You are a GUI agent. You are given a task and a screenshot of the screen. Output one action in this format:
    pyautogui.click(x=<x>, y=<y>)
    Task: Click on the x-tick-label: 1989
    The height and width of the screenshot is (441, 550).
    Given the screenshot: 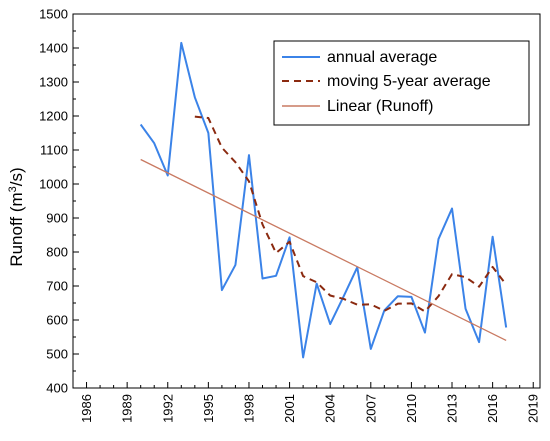 What is the action you would take?
    pyautogui.click(x=127, y=408)
    